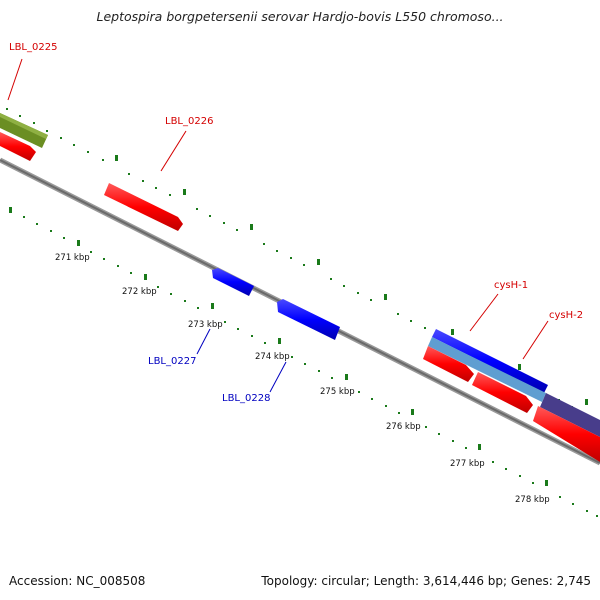 The height and width of the screenshot is (600, 600). What do you see at coordinates (33, 47) in the screenshot?
I see `gene-label-lbl-0225: LBL_0225` at bounding box center [33, 47].